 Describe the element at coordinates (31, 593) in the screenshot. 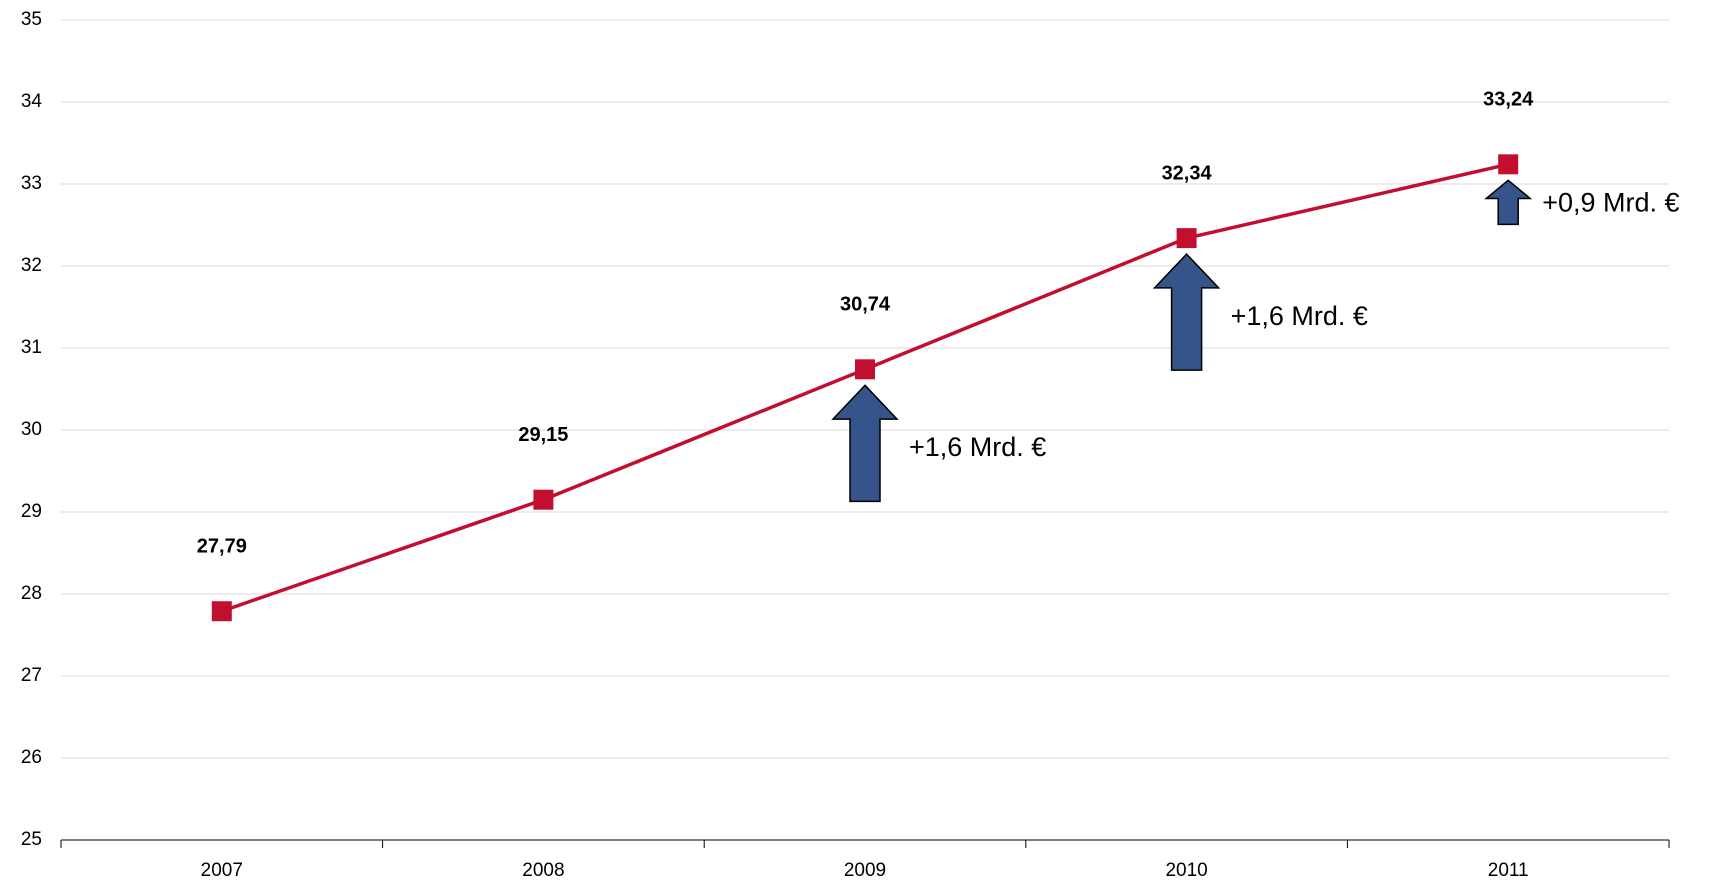

I see `y-tick-label: 28` at that location.